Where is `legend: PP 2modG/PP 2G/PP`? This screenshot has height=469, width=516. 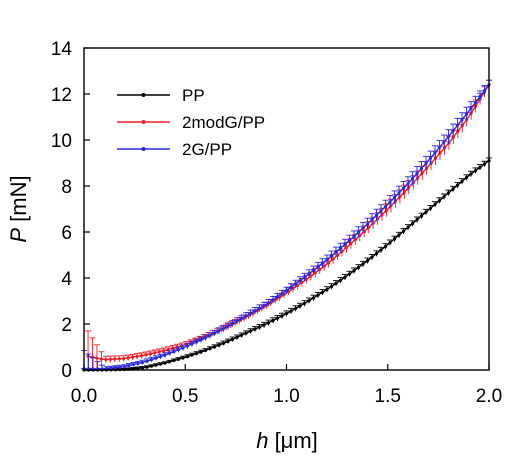 legend: PP 2modG/PP 2G/PP is located at coordinates (191, 122).